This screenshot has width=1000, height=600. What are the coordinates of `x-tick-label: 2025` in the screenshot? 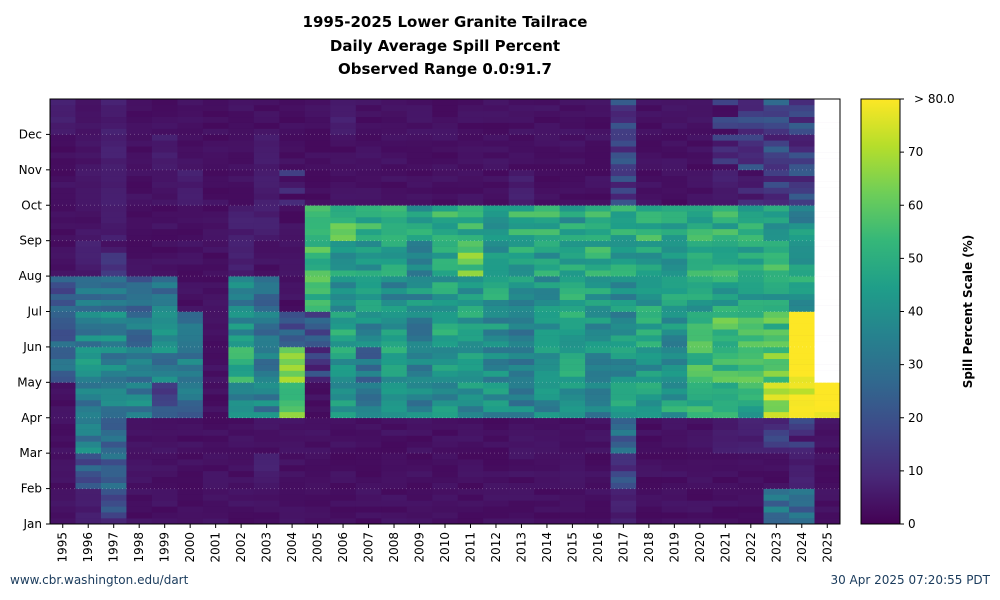 It's located at (827, 547).